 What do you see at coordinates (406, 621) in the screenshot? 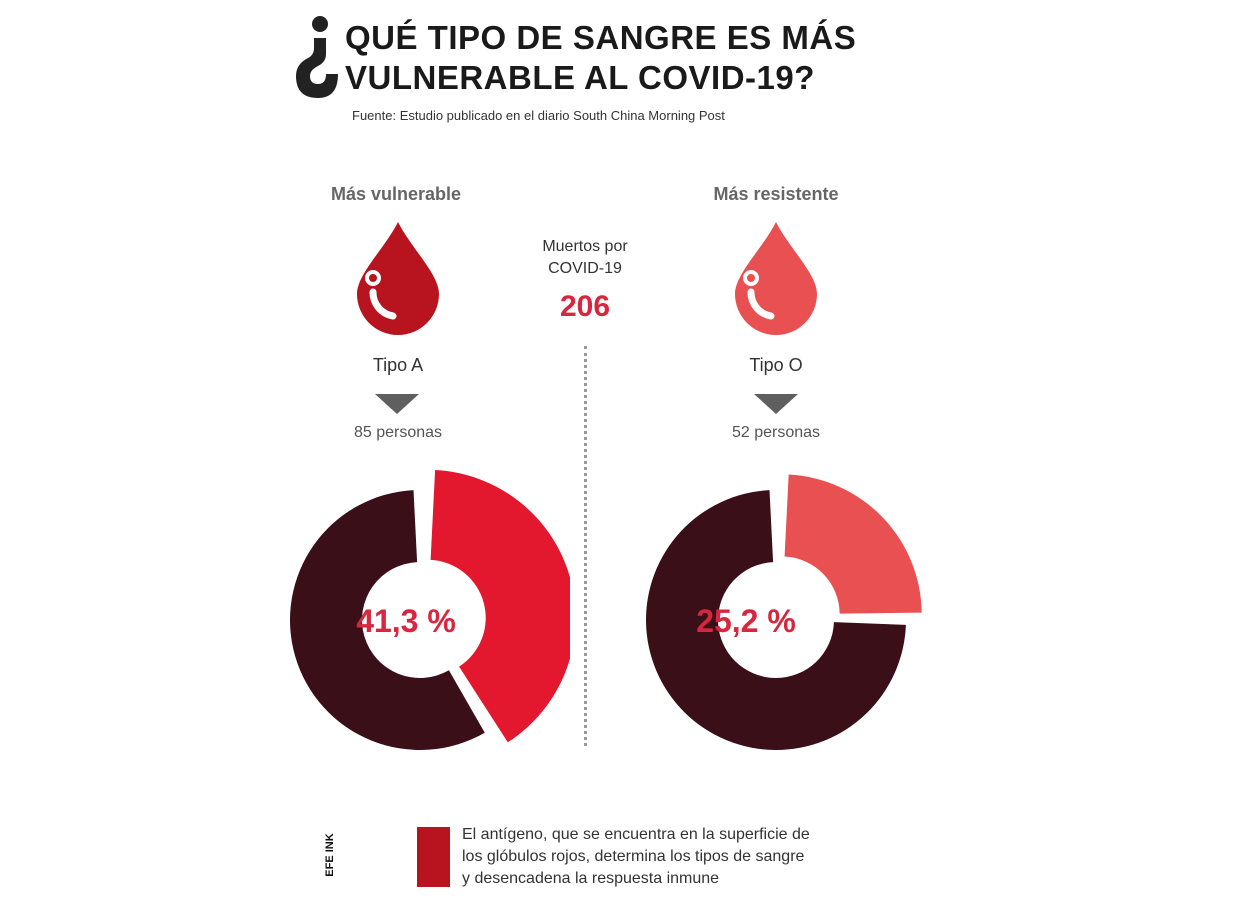
I see `percent-label-type-a: 41,3 %` at bounding box center [406, 621].